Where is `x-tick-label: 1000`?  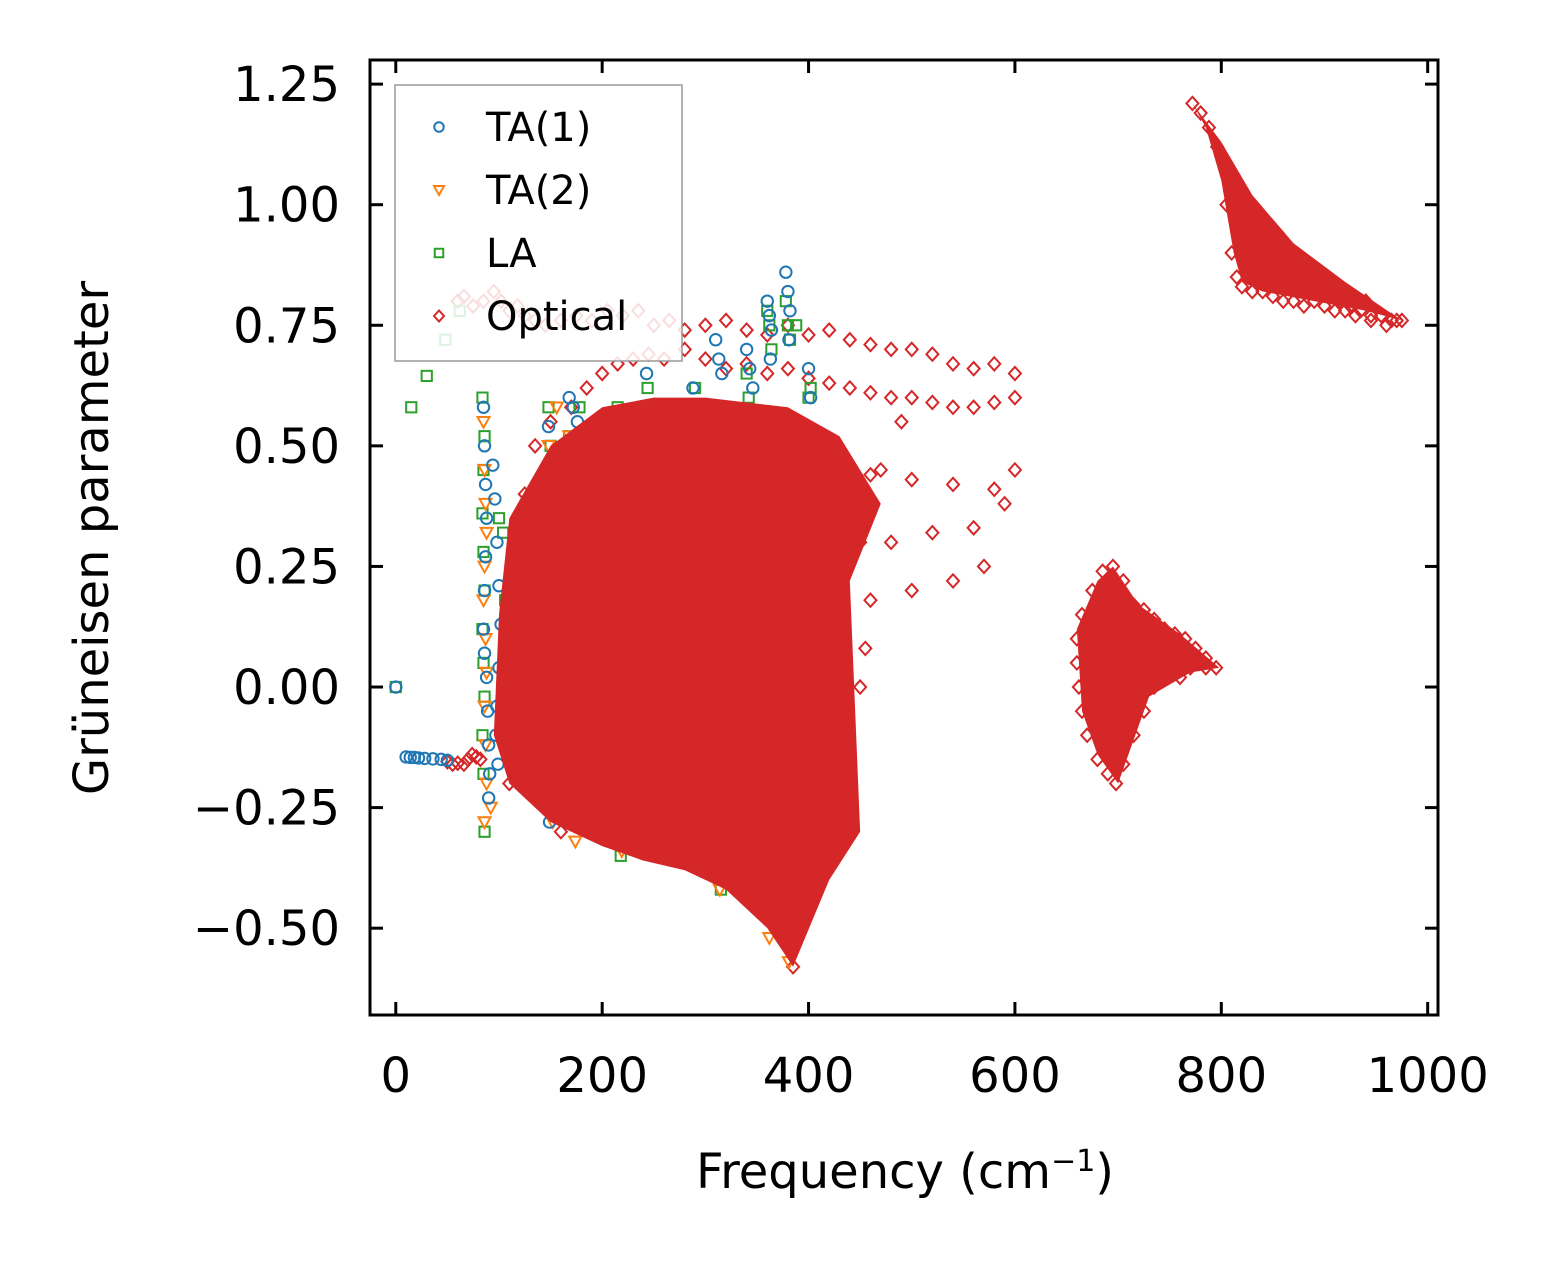 x-tick-label: 1000 is located at coordinates (1428, 1076).